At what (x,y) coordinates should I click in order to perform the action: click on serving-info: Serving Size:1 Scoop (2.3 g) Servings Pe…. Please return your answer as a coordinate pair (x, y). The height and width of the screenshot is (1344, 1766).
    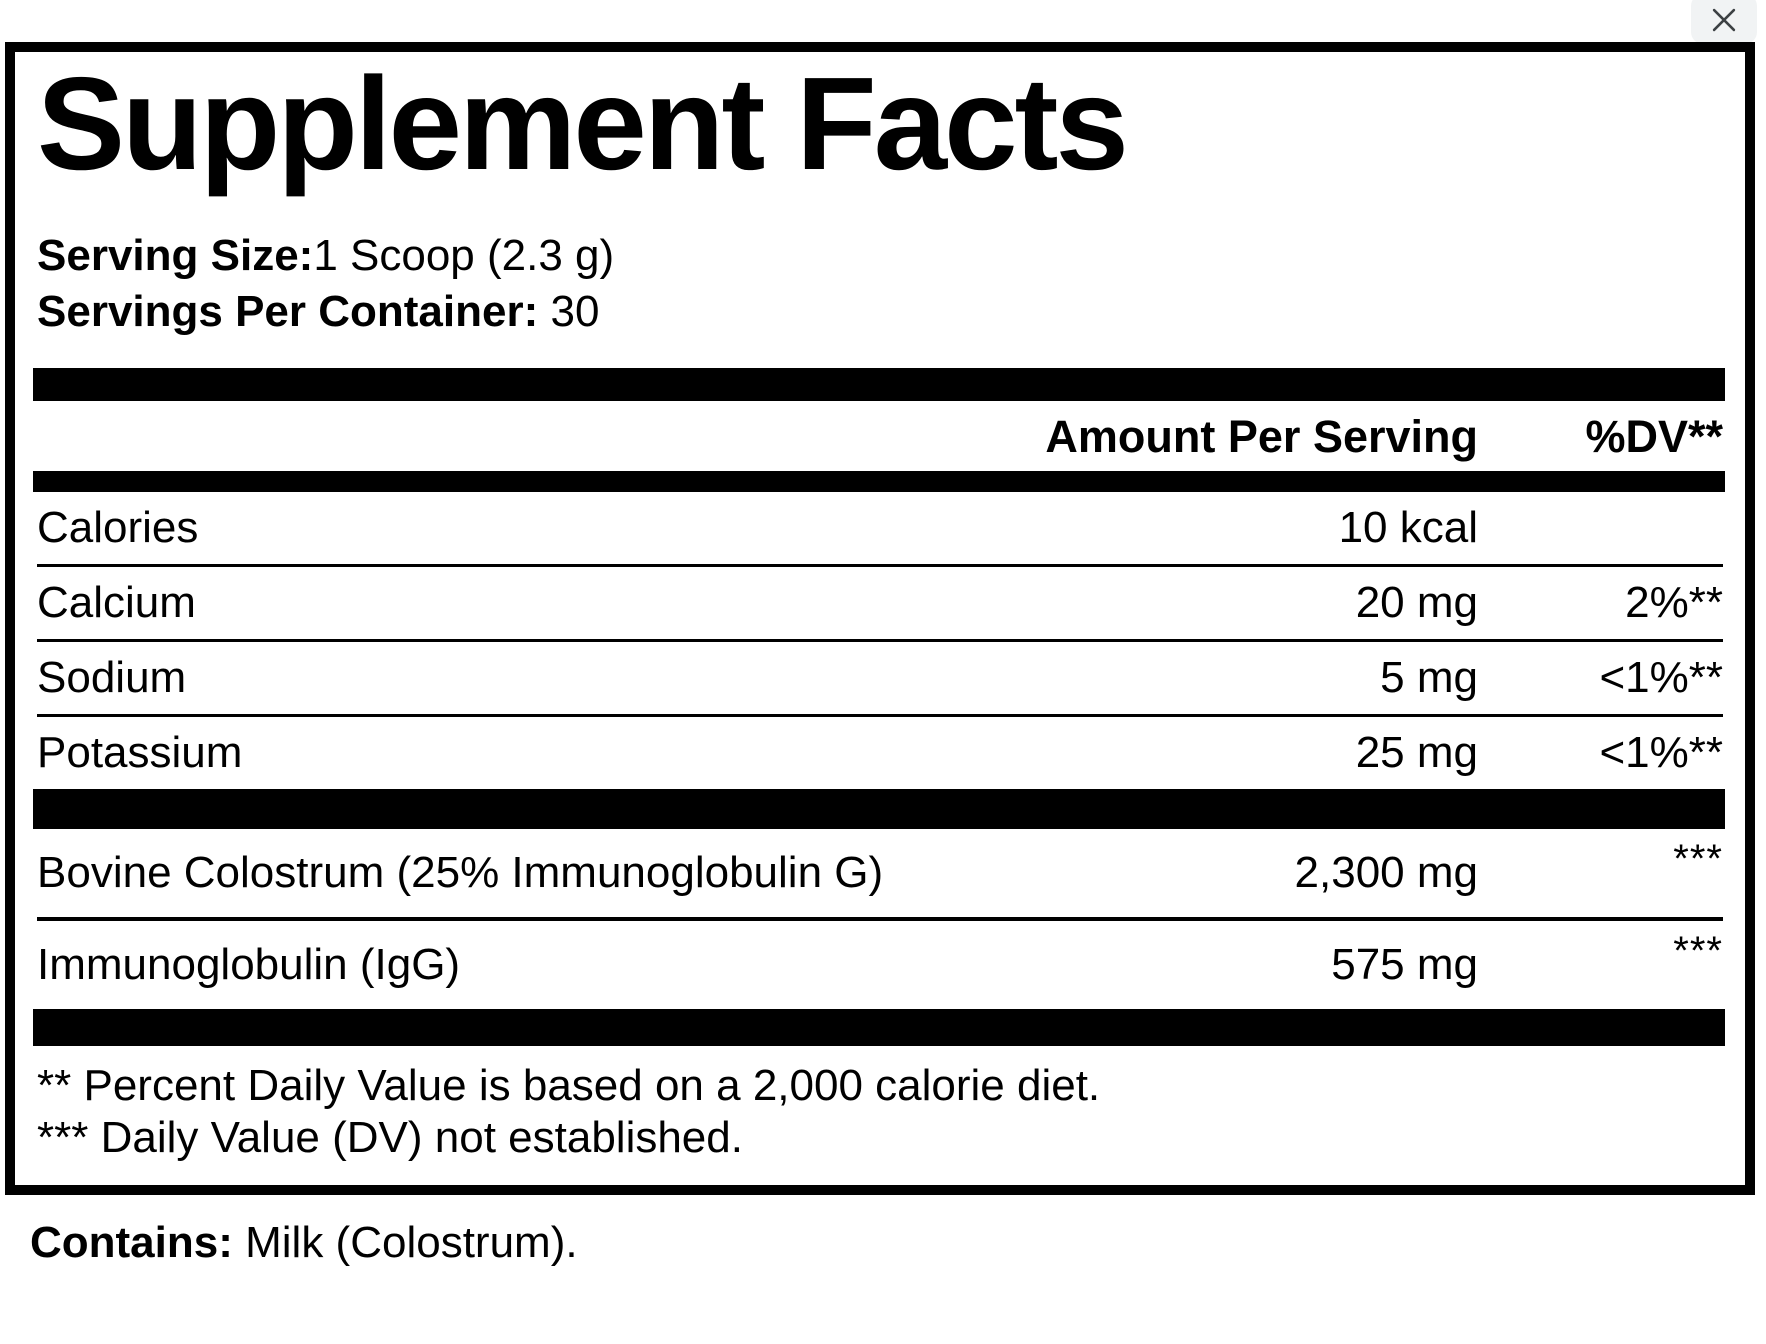
    Looking at the image, I should click on (880, 284).